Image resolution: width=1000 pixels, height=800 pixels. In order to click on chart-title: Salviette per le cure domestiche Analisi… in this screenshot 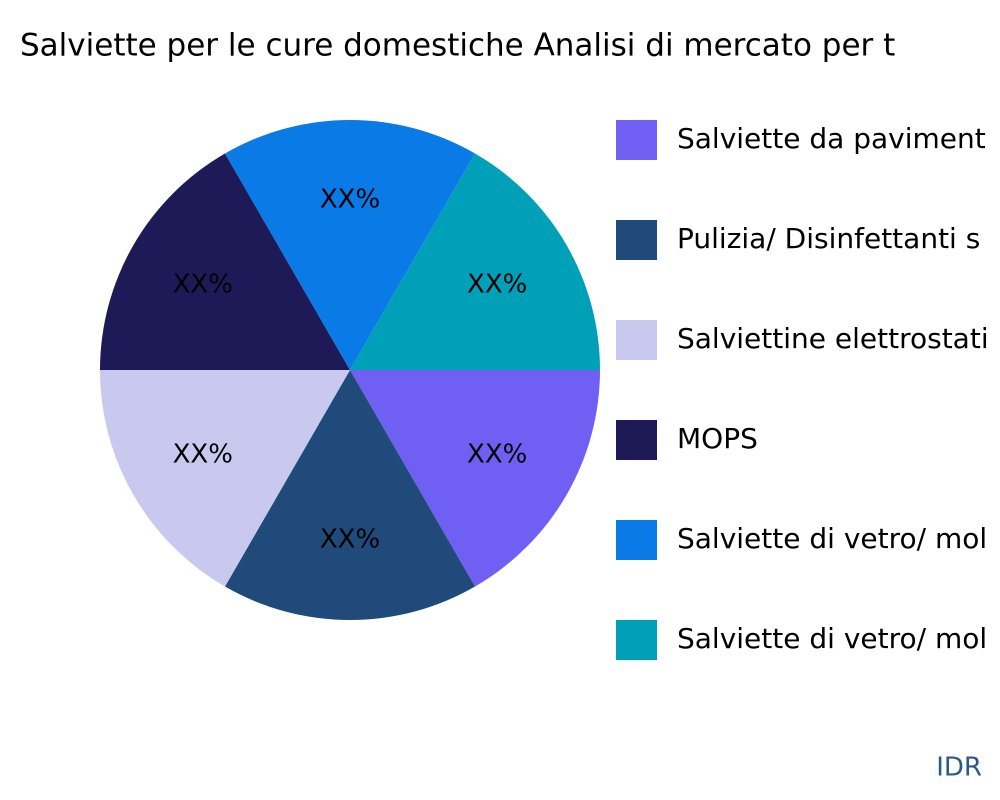, I will do `click(457, 46)`.